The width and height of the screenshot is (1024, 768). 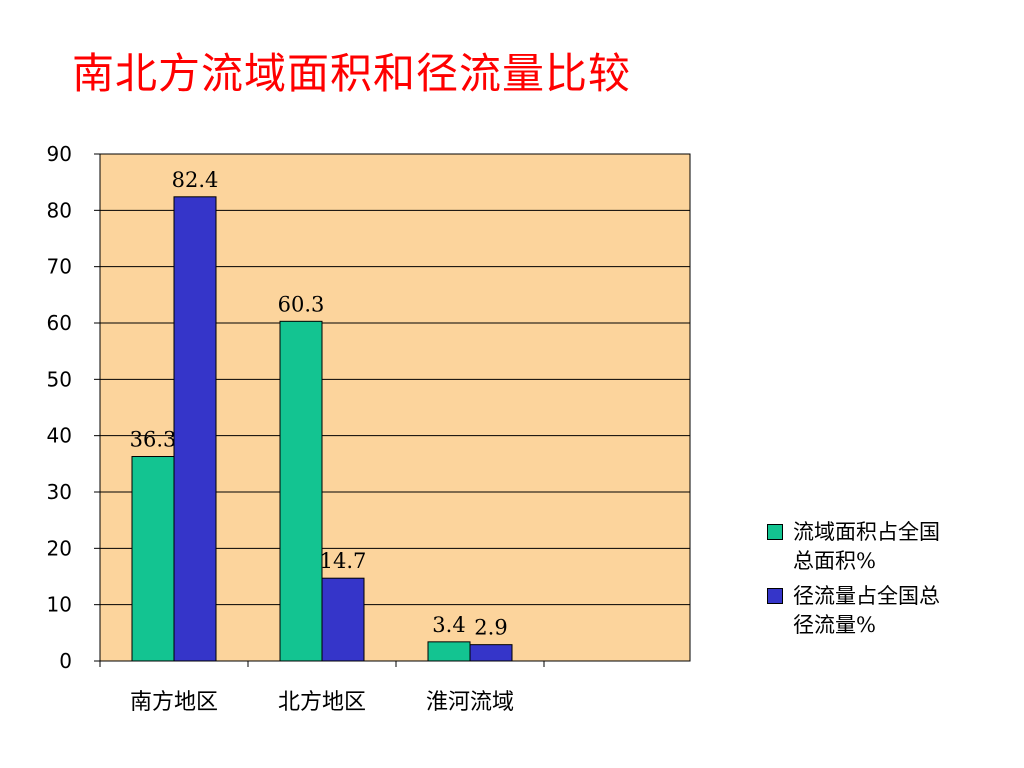 I want to click on data-label: 82.4, so click(x=195, y=180).